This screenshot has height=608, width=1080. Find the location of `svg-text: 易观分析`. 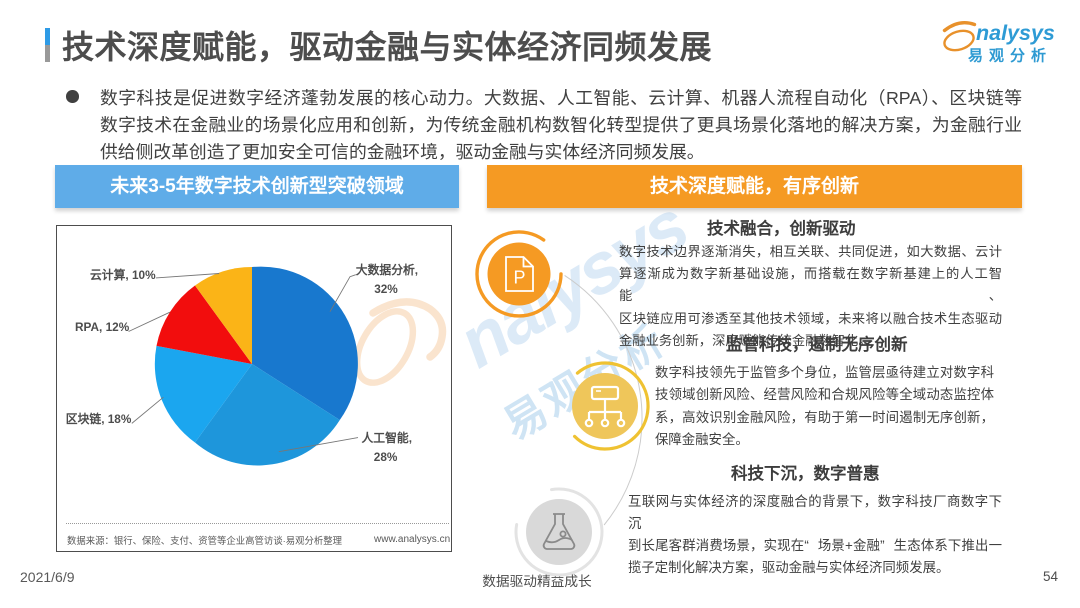

svg-text: 易观分析 is located at coordinates (1010, 56).